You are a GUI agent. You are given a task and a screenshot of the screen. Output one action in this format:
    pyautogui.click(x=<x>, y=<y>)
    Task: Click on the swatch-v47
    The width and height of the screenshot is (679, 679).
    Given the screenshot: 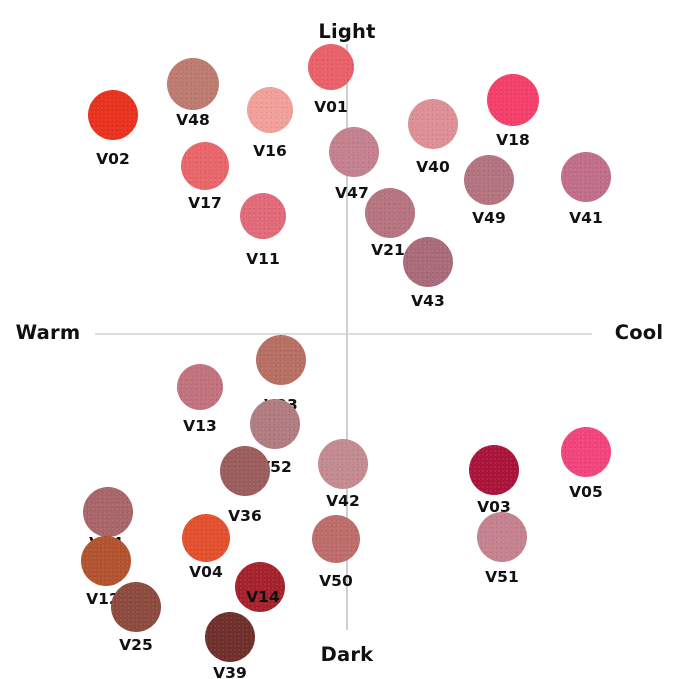 What is the action you would take?
    pyautogui.click(x=354, y=152)
    